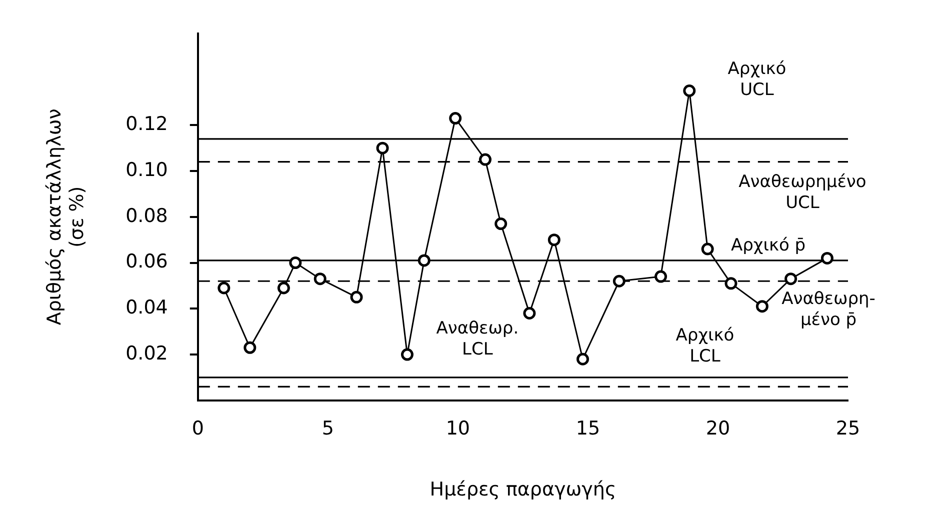 The height and width of the screenshot is (516, 938). What do you see at coordinates (147, 261) in the screenshot?
I see `y-tick-label: 0.06` at bounding box center [147, 261].